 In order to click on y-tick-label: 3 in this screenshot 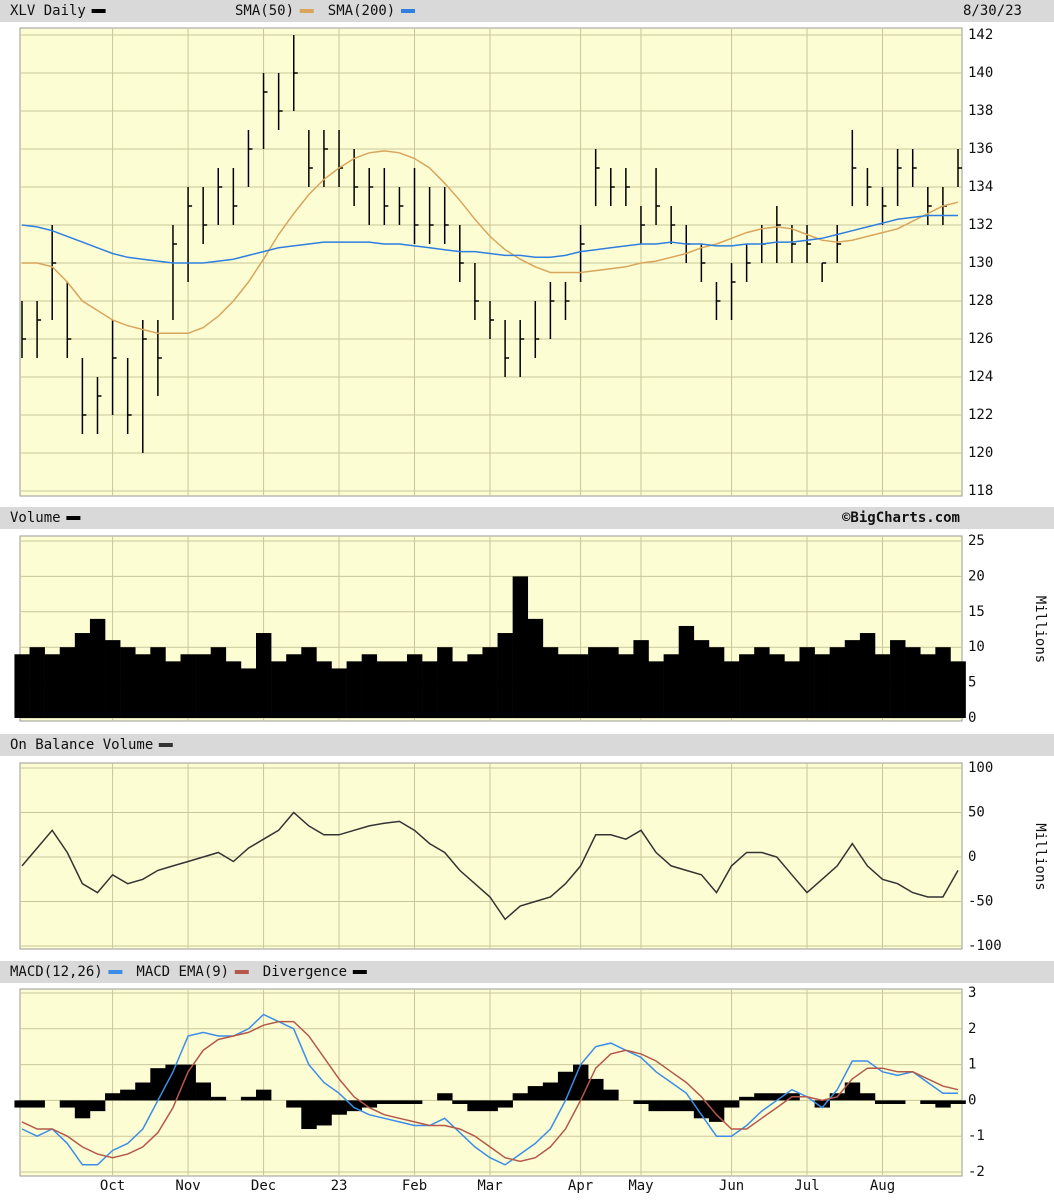, I will do `click(972, 993)`.